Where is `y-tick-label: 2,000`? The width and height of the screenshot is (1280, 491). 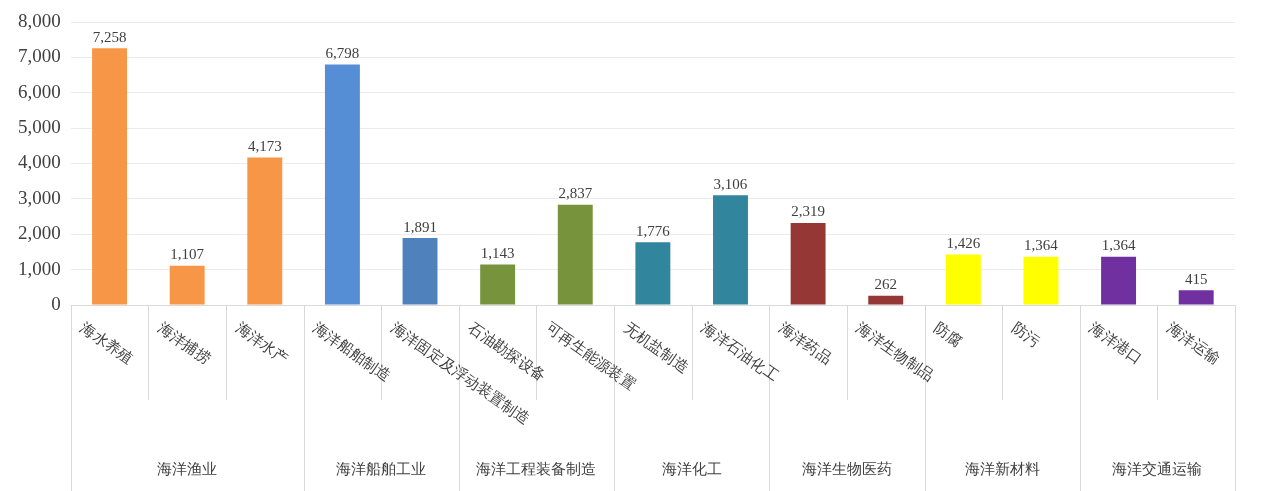
y-tick-label: 2,000 is located at coordinates (39, 233).